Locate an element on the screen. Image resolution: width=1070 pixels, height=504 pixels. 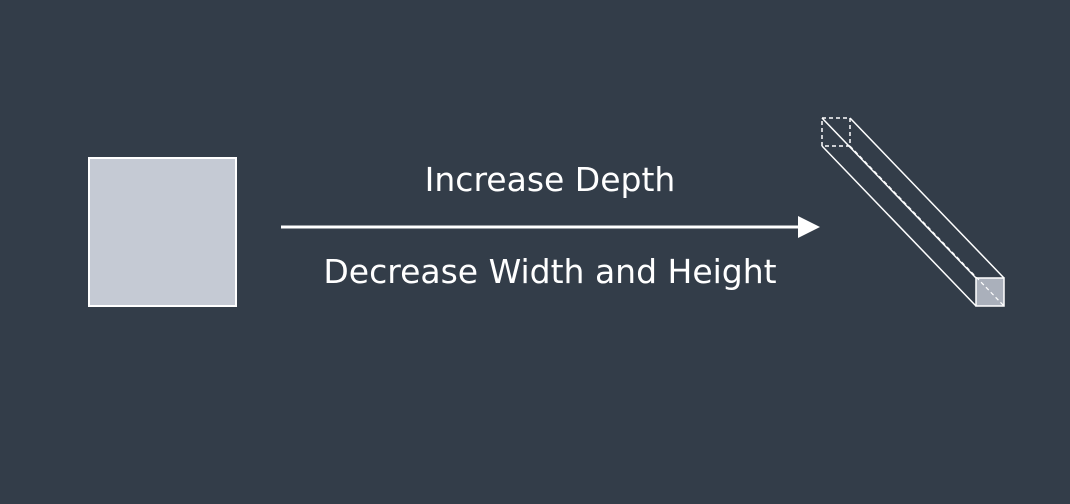
prism-edge-top-left is located at coordinates (899, 198).